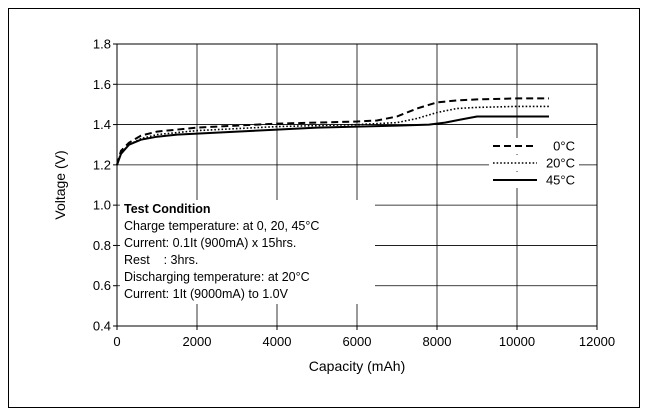 Image resolution: width=650 pixels, height=410 pixels. I want to click on legend-label: 45°C, so click(560, 180).